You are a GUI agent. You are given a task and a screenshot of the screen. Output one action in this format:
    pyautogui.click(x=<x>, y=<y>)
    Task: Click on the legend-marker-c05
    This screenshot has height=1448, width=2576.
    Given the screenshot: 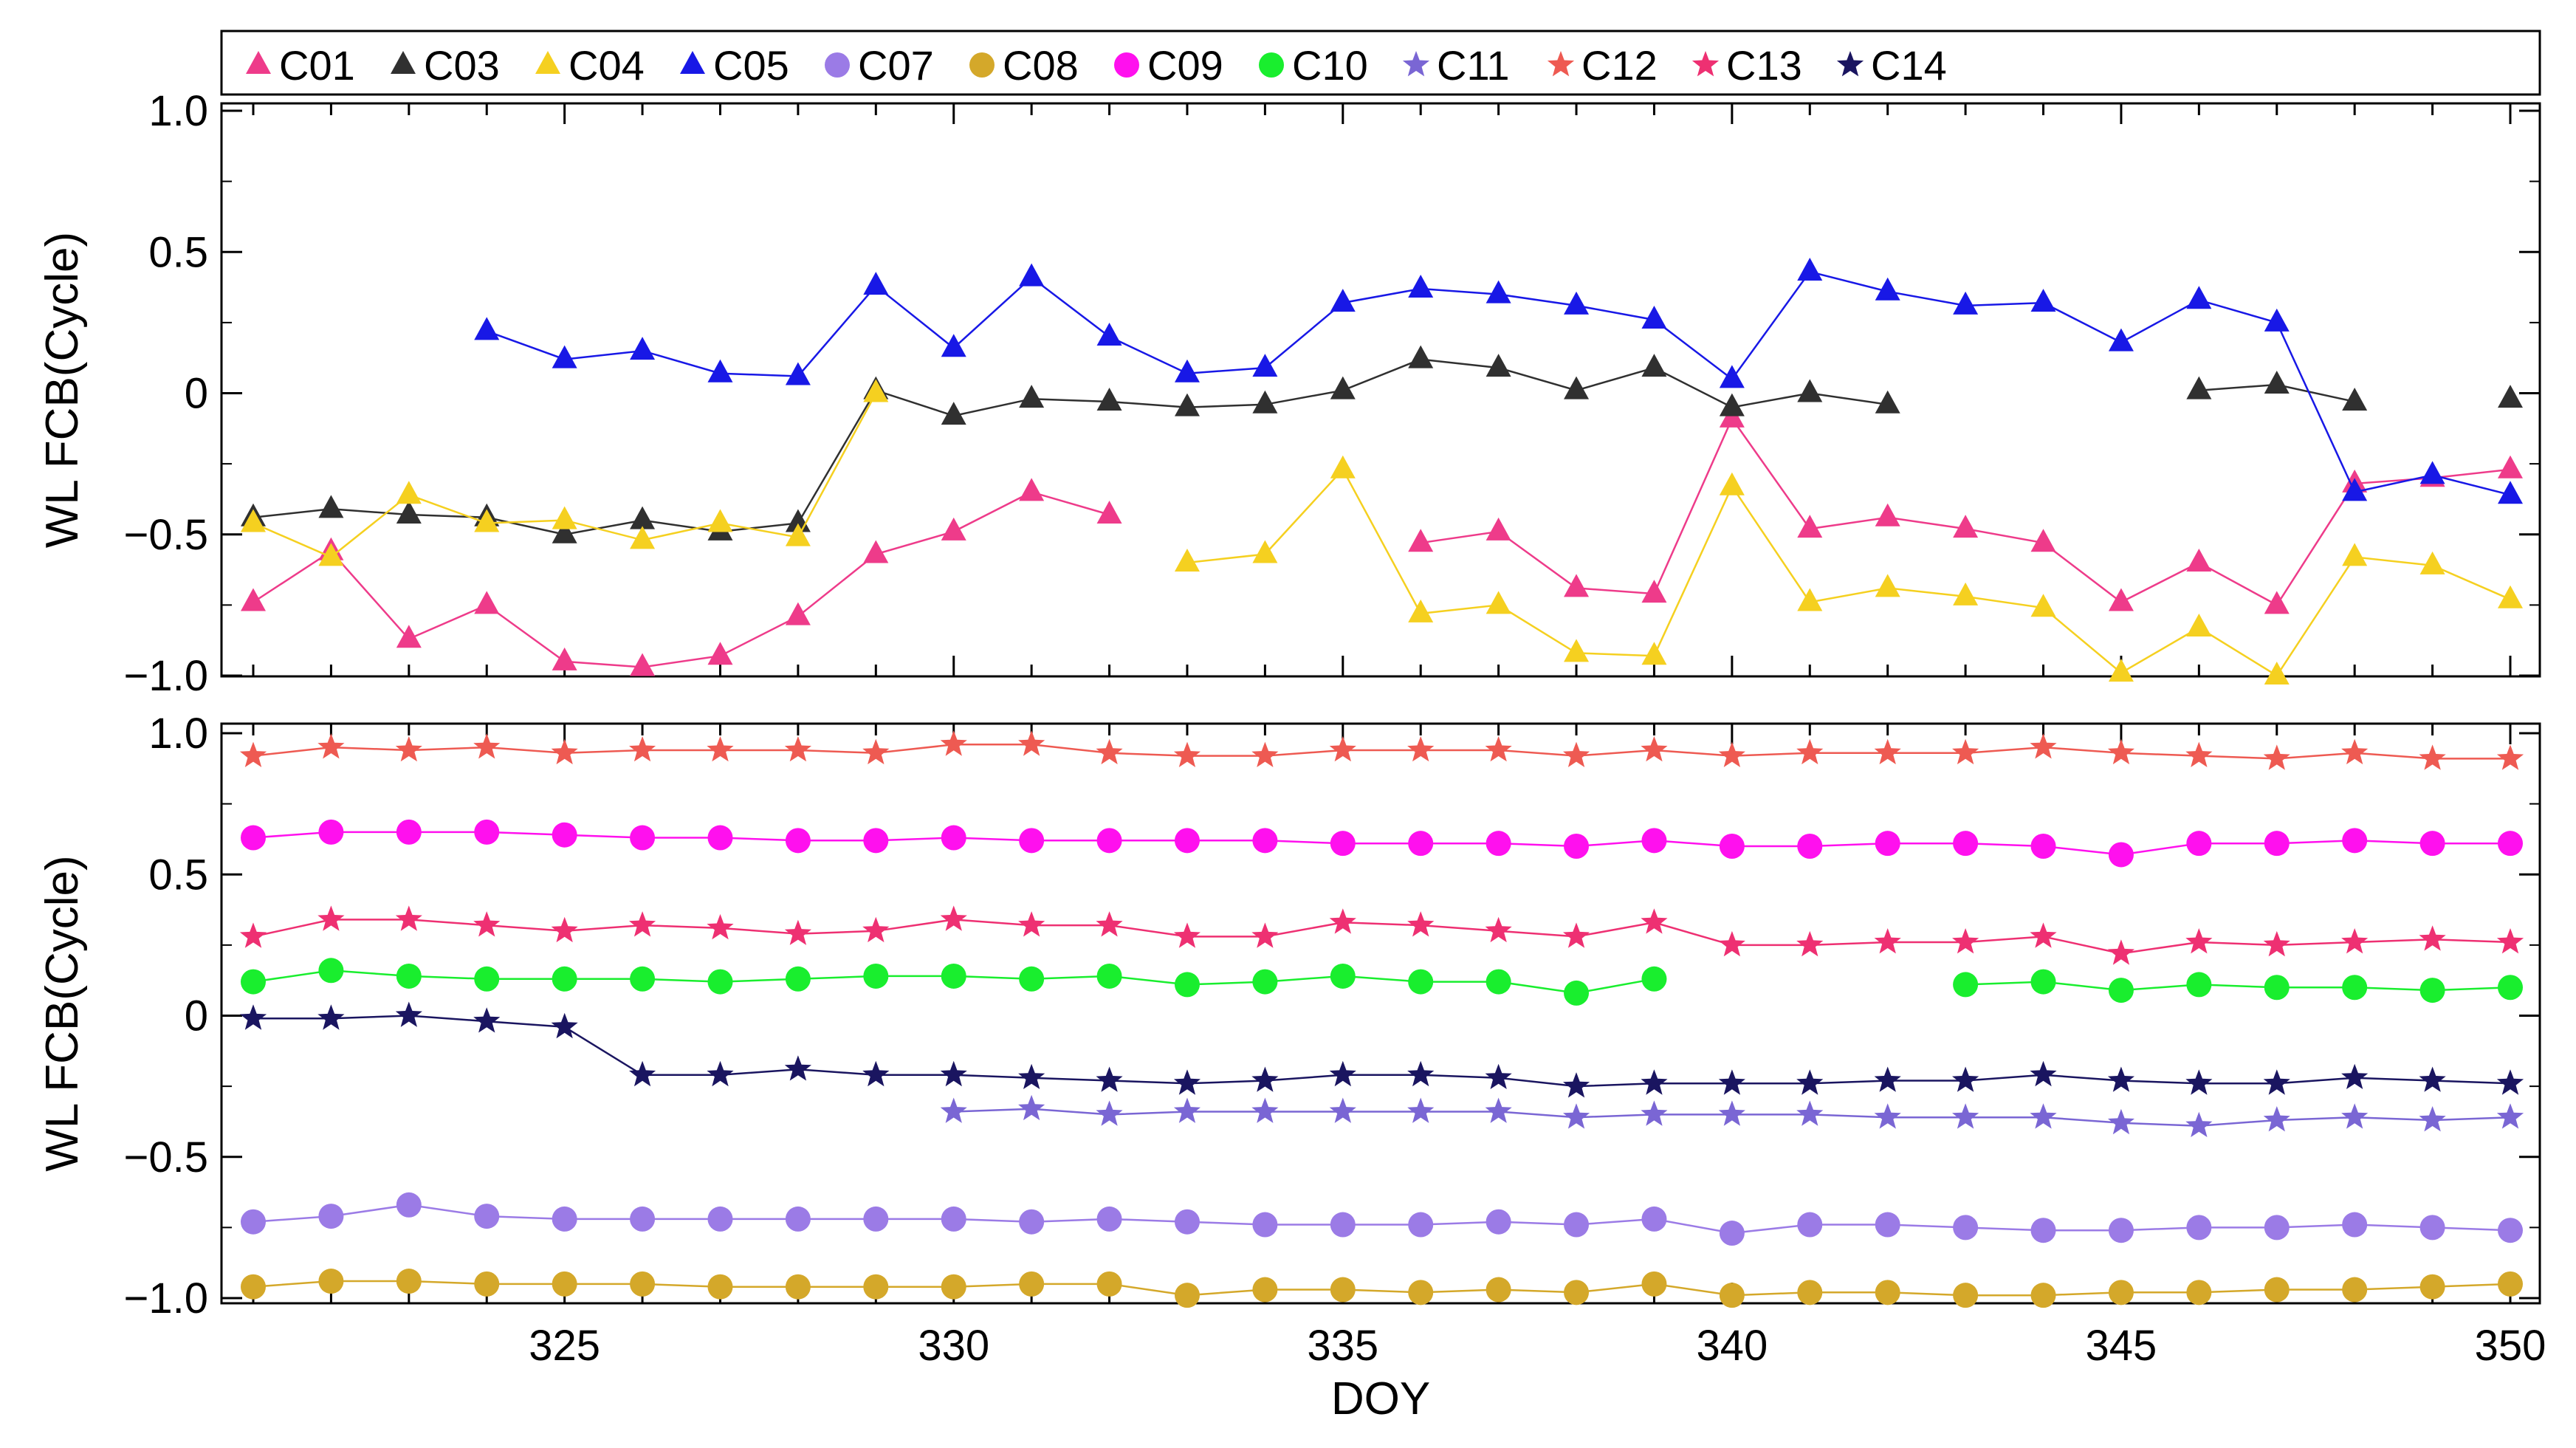 What is the action you would take?
    pyautogui.click(x=692, y=63)
    